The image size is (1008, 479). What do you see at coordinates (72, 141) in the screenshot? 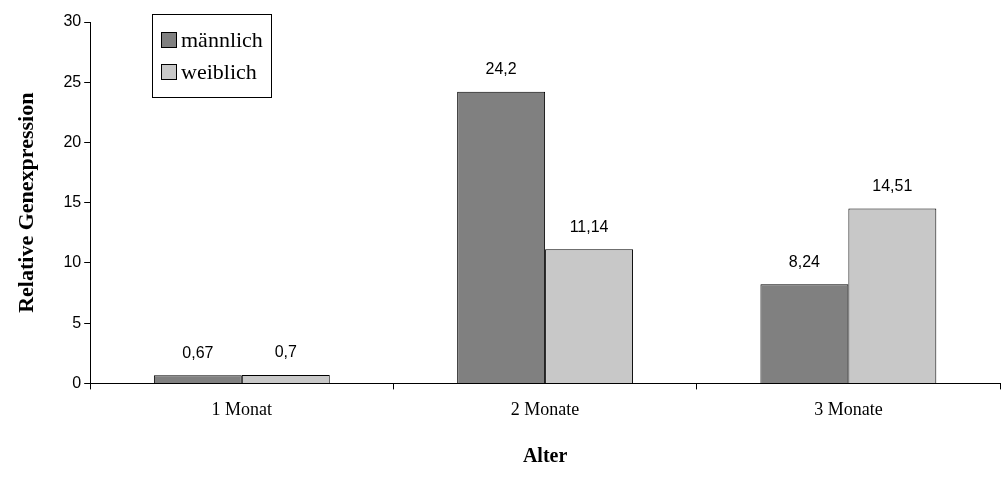
I see `y-tick-label: 20` at bounding box center [72, 141].